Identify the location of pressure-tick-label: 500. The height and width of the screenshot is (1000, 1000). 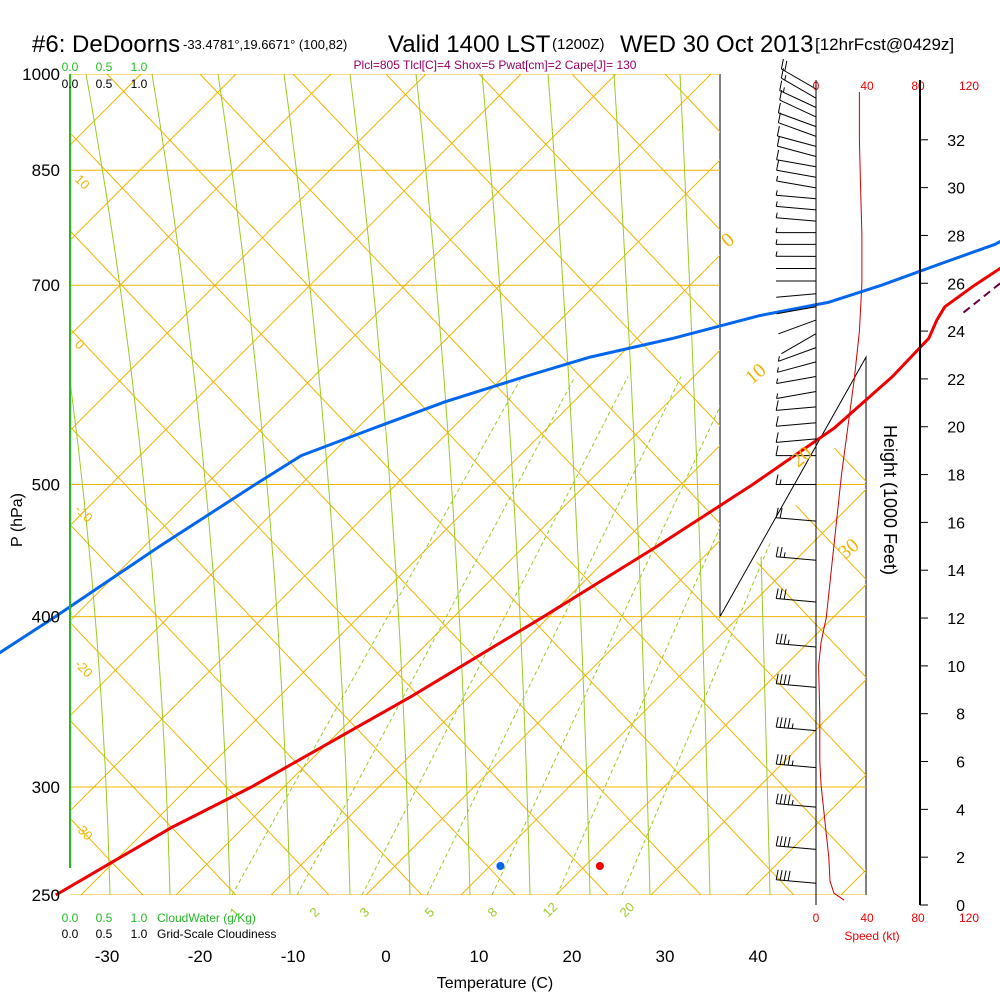
(46, 485).